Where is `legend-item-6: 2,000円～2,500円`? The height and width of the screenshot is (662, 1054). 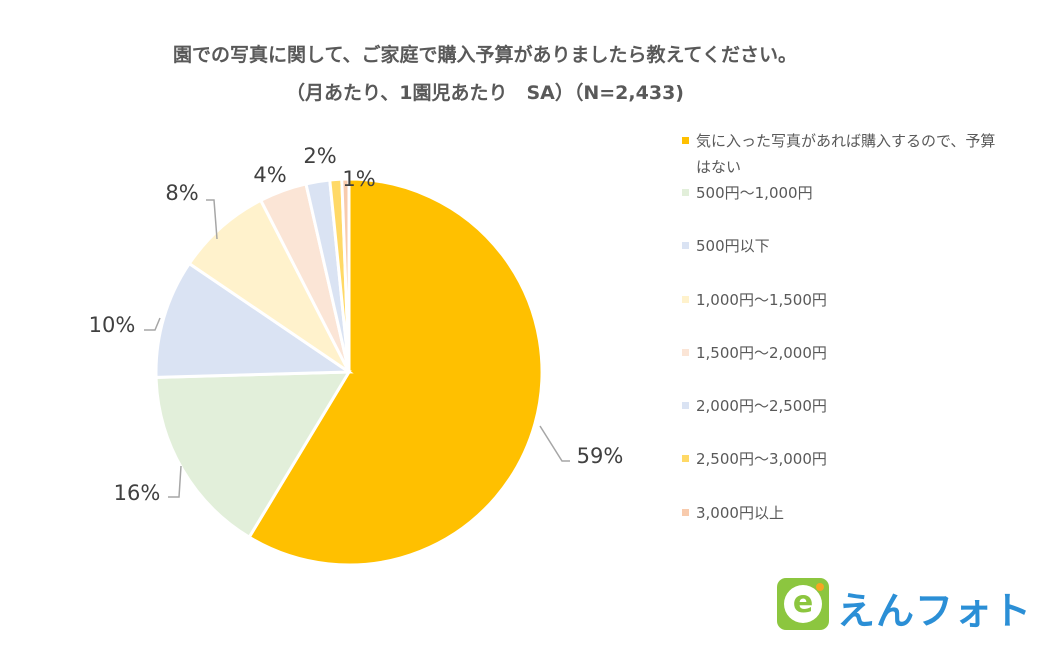 legend-item-6: 2,000円～2,500円 is located at coordinates (852, 406).